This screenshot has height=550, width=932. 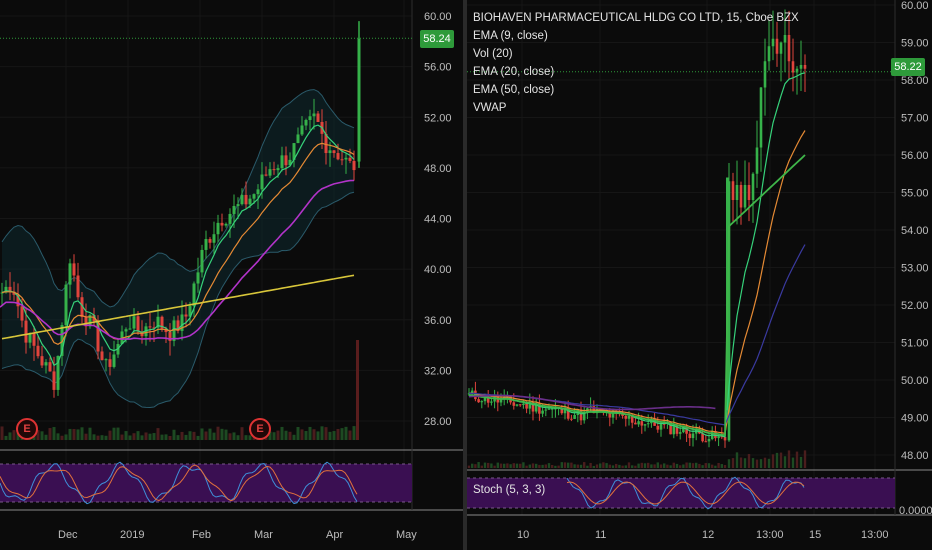 What do you see at coordinates (132, 535) in the screenshot?
I see `time-axis-label: 2019` at bounding box center [132, 535].